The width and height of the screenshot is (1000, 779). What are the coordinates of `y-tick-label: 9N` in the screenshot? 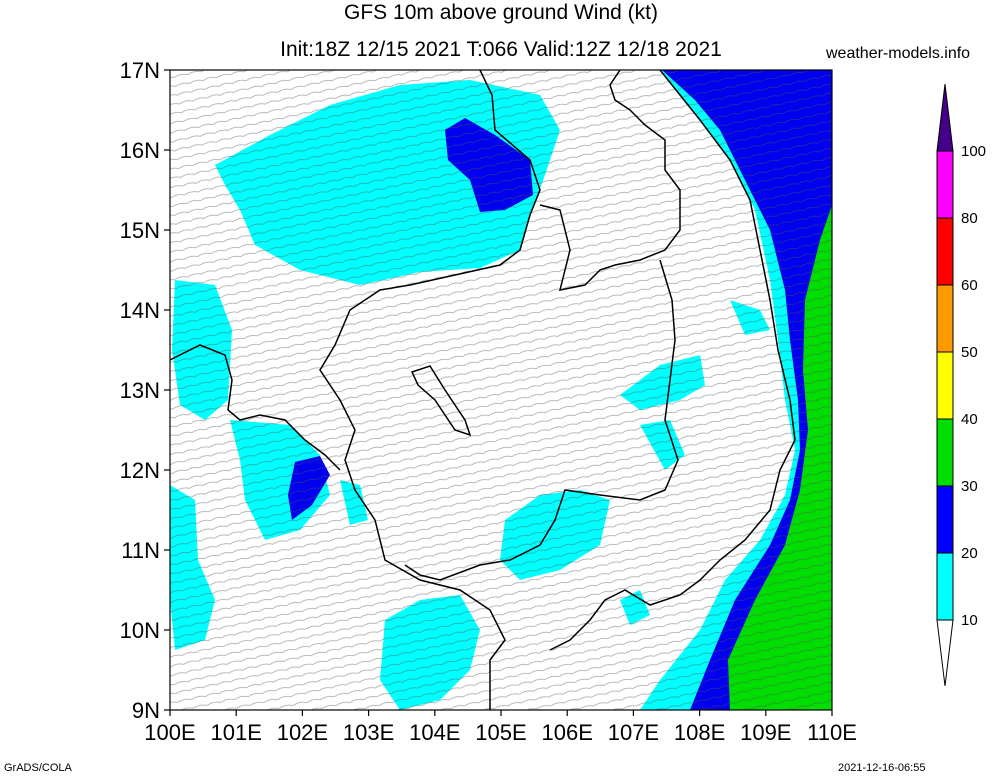 It's located at (146, 710).